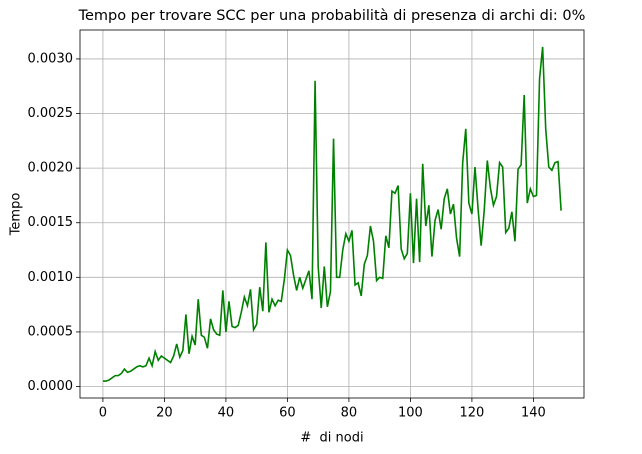 This screenshot has height=454, width=642. I want to click on y-tick-label: 0.0010, so click(51, 277).